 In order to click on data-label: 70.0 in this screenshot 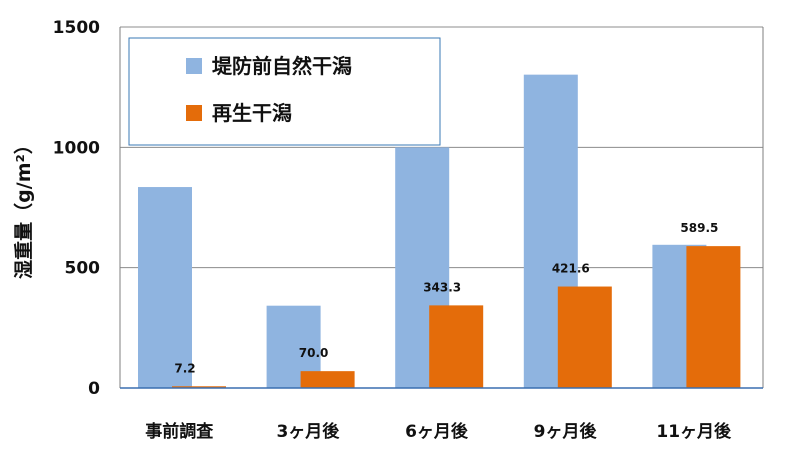, I will do `click(314, 353)`.